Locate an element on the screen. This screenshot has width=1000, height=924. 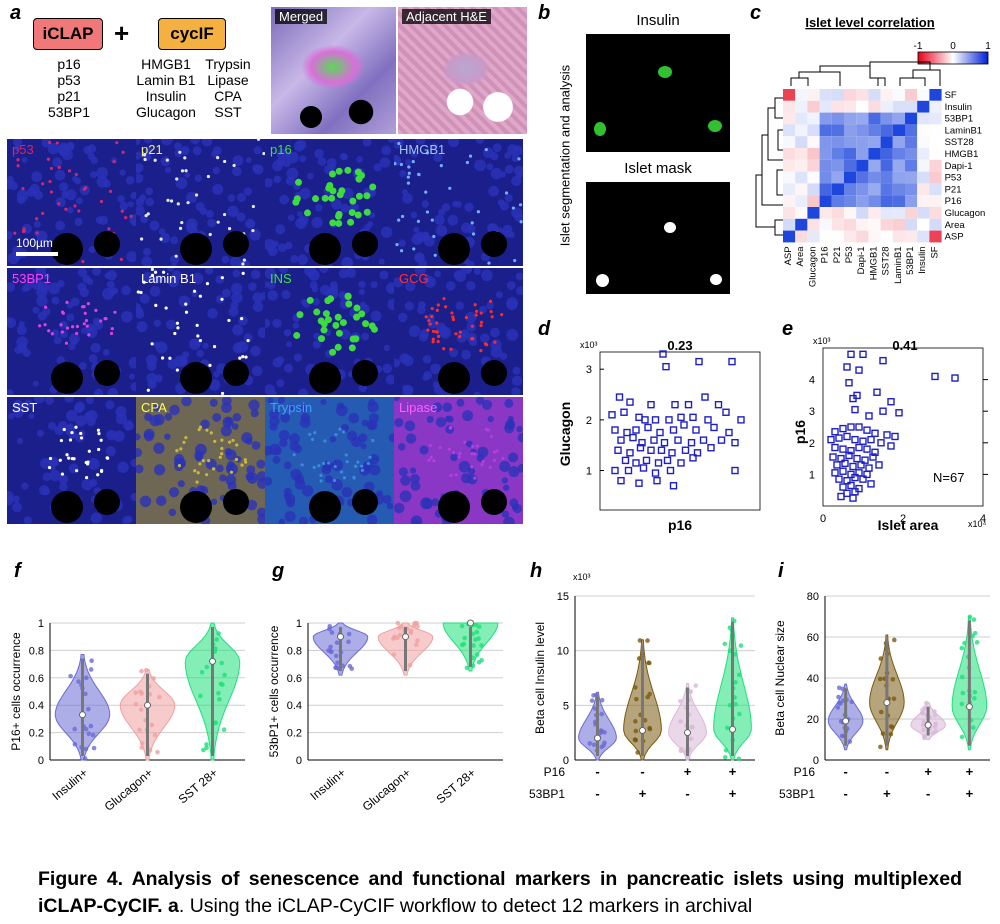
d-ytick-label: 1 is located at coordinates (589, 472).